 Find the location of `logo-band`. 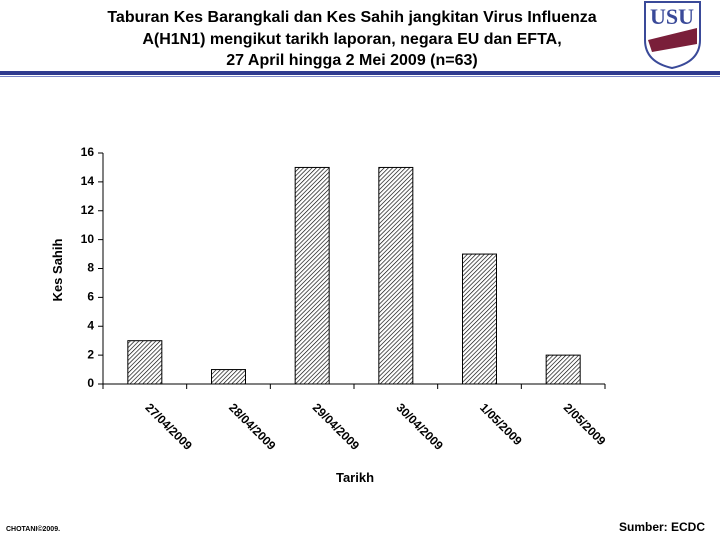

logo-band is located at coordinates (672, 40).